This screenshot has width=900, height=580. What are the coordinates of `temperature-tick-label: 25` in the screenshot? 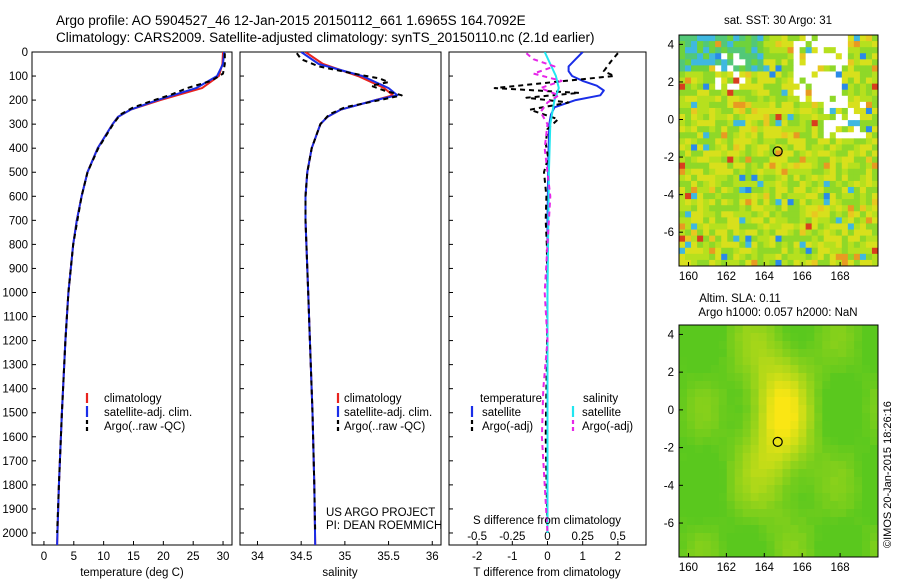 It's located at (193, 557).